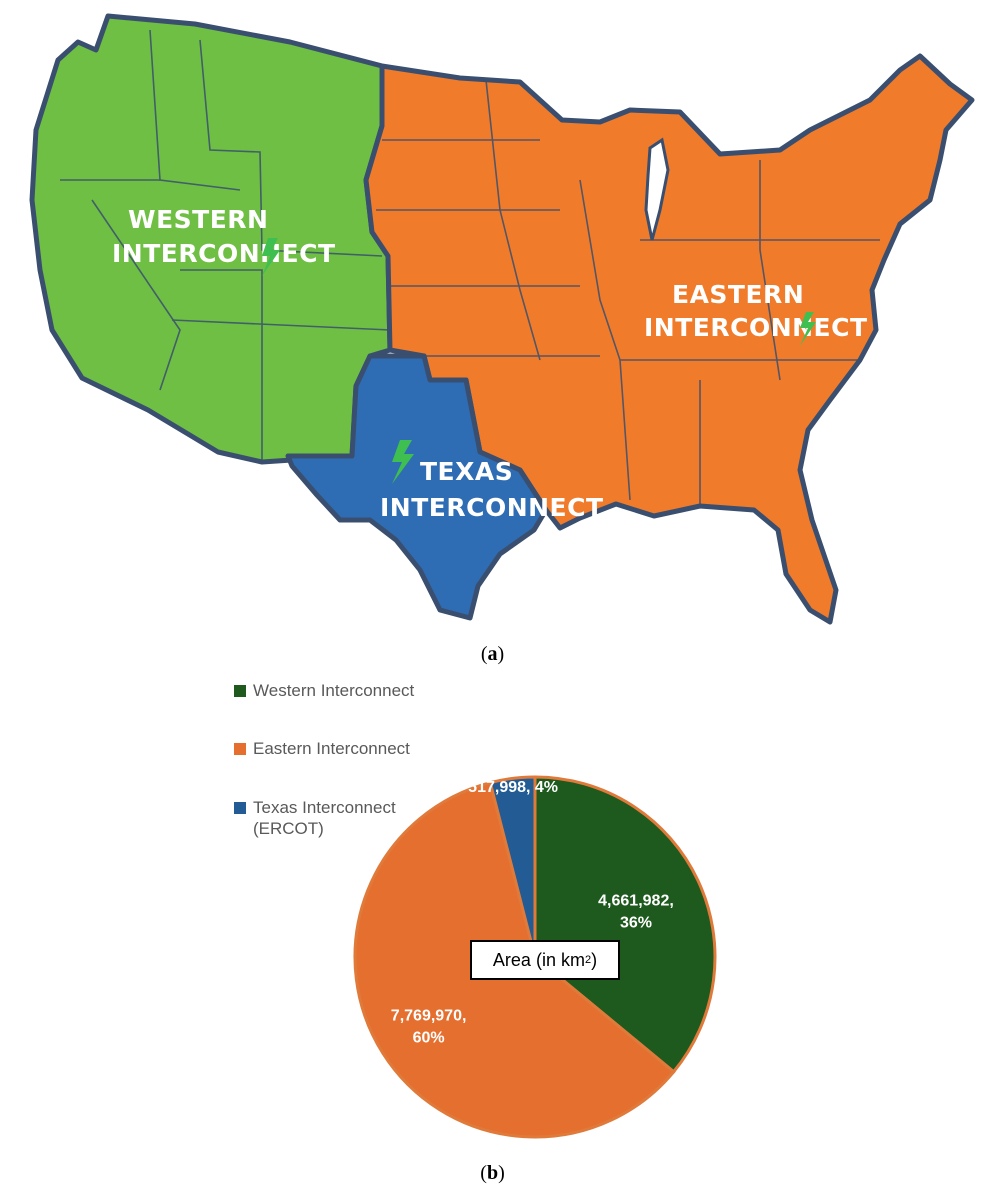 This screenshot has height=1200, width=985. What do you see at coordinates (324, 807) in the screenshot?
I see `legend-label-texas-line1: Texas Interconnect` at bounding box center [324, 807].